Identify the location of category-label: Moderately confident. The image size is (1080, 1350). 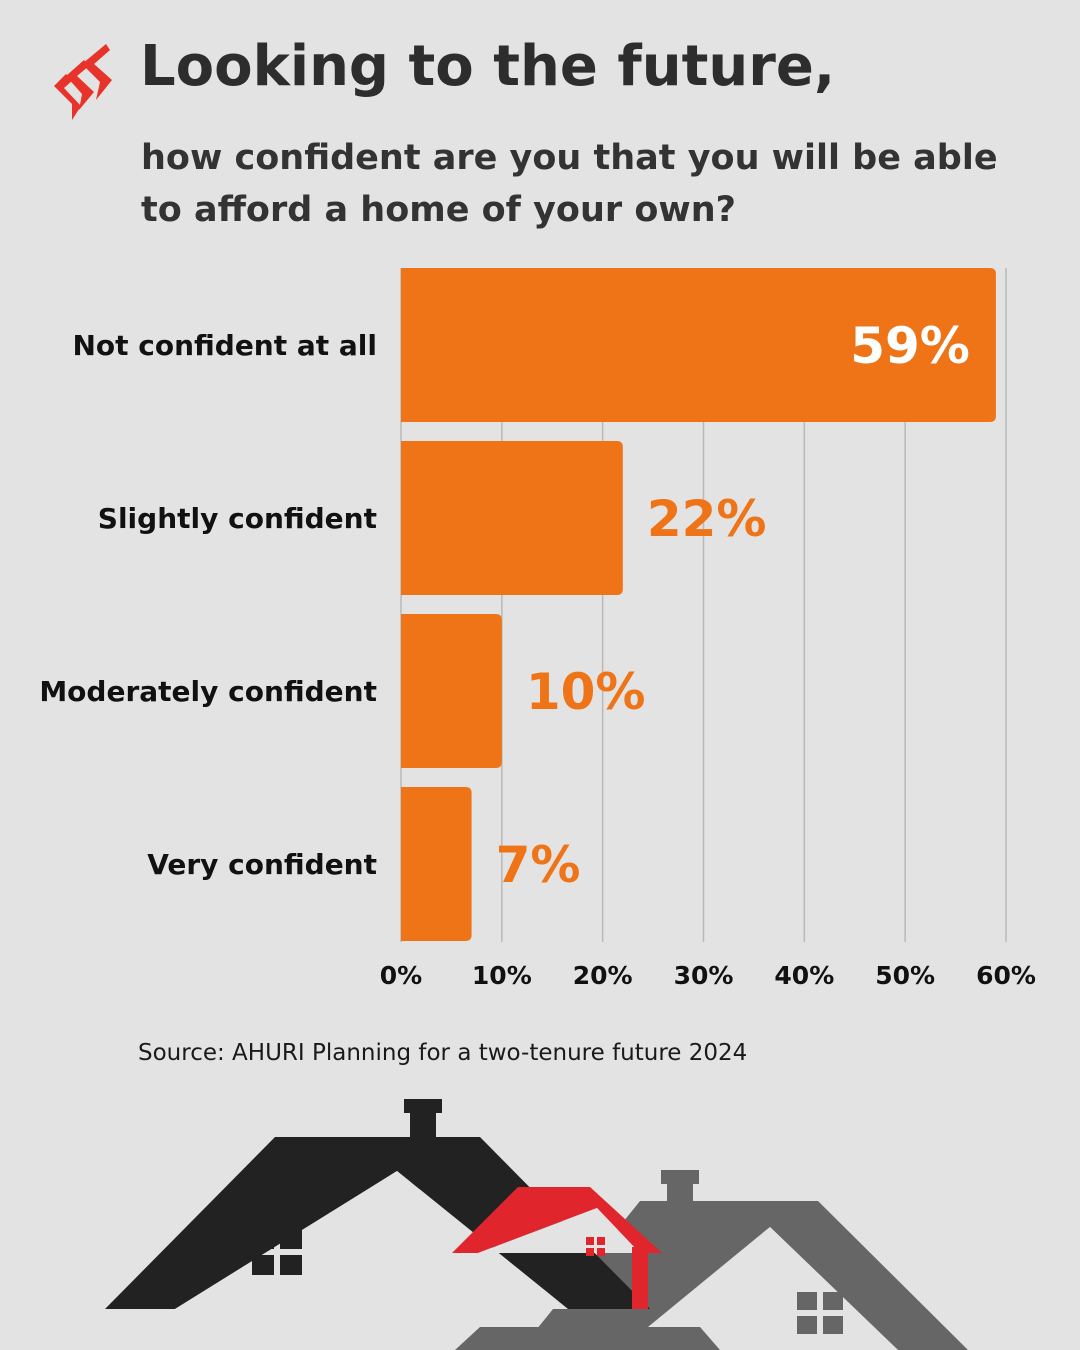
(208, 691).